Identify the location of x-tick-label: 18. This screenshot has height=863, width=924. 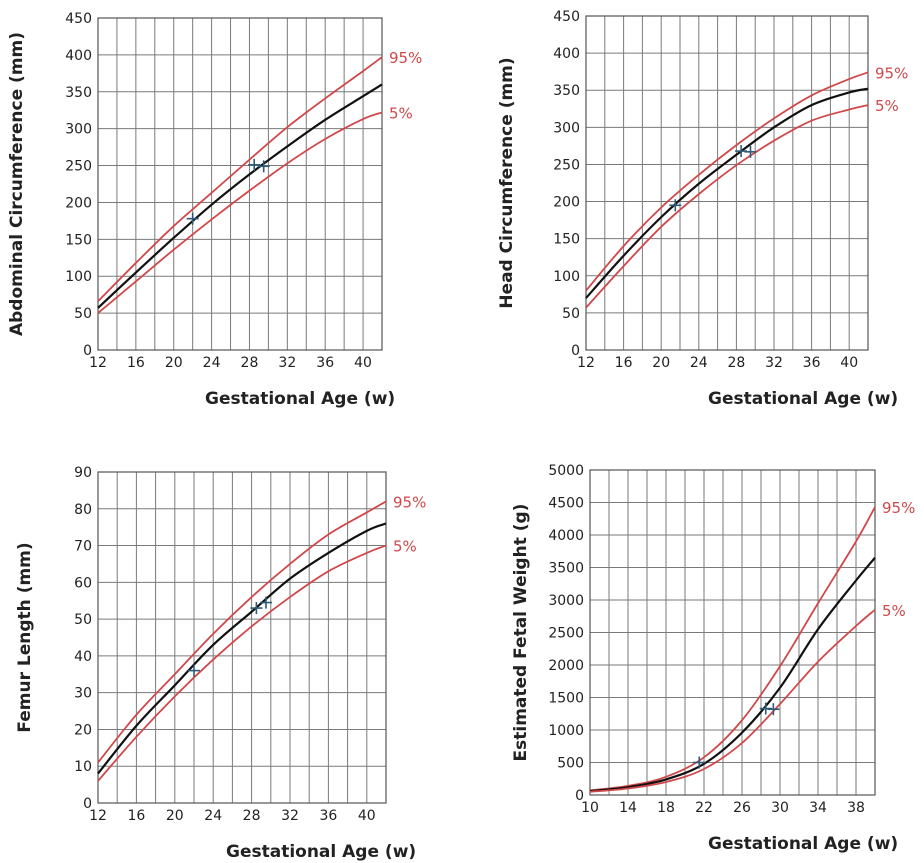
(666, 808).